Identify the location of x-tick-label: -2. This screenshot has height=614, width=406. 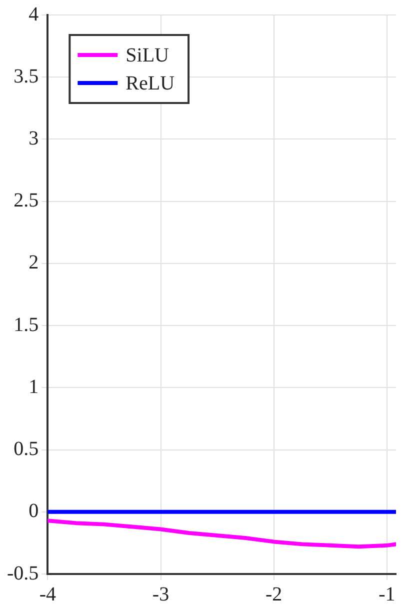
(274, 594).